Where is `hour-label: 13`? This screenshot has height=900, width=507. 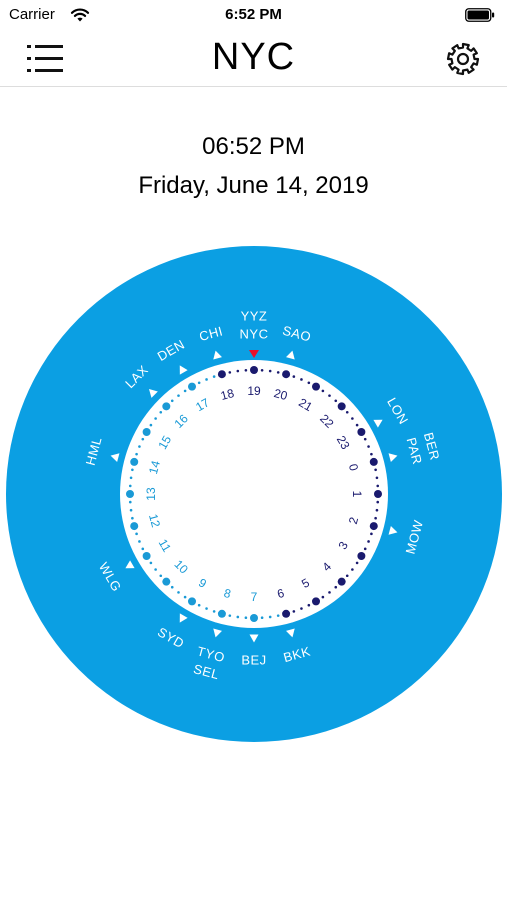 hour-label: 13 is located at coordinates (151, 494).